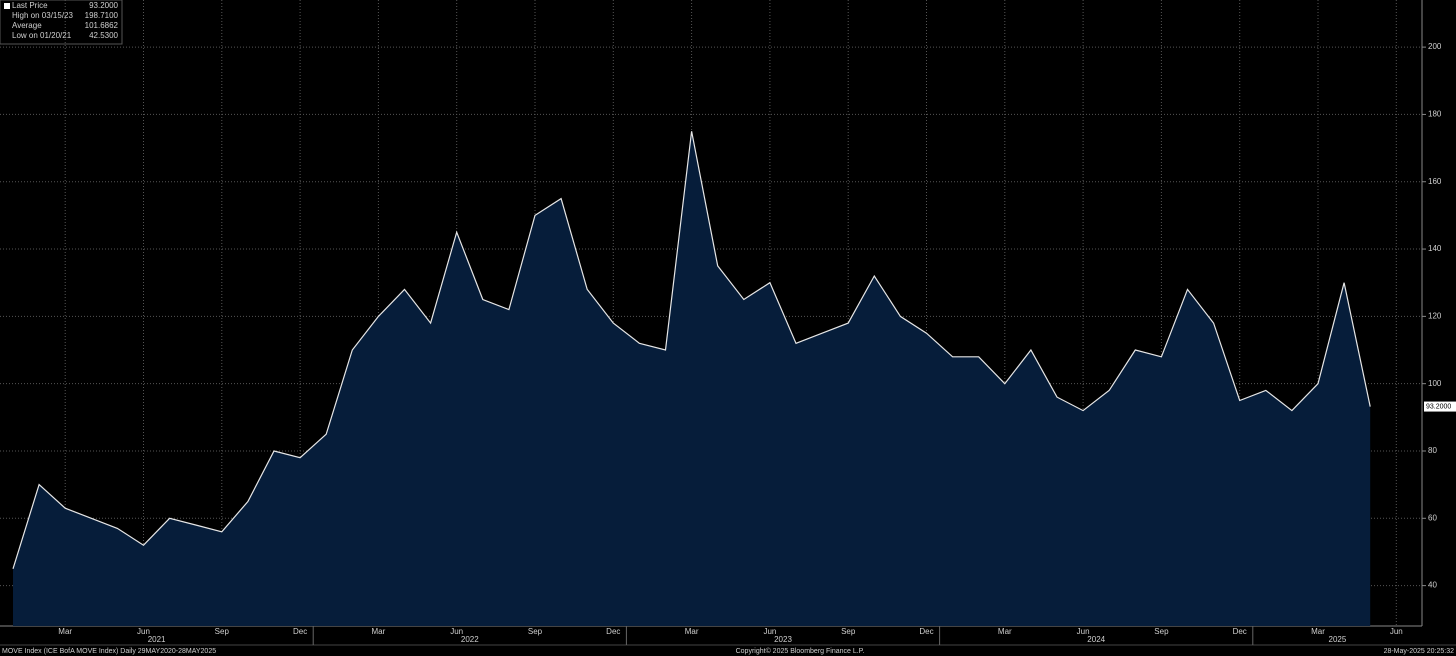 This screenshot has width=1456, height=656. I want to click on last-price-tag, so click(1440, 406).